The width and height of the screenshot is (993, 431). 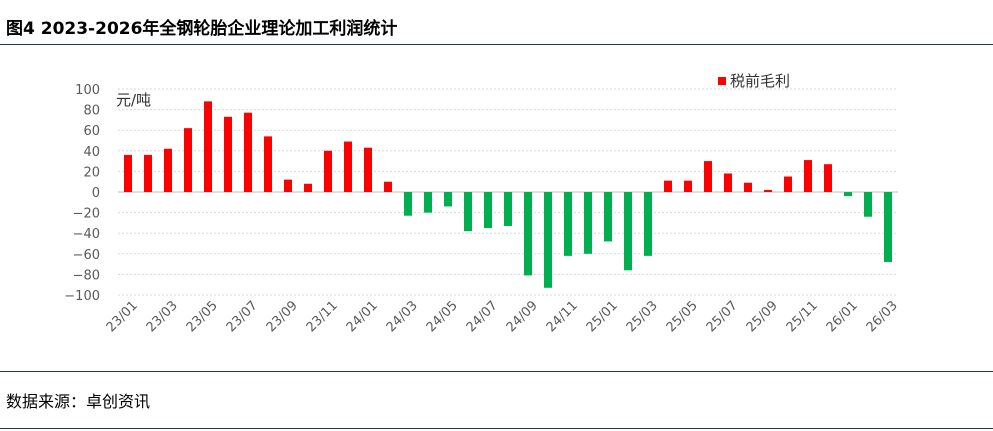 I want to click on y-tick-label: 40, so click(x=91, y=152).